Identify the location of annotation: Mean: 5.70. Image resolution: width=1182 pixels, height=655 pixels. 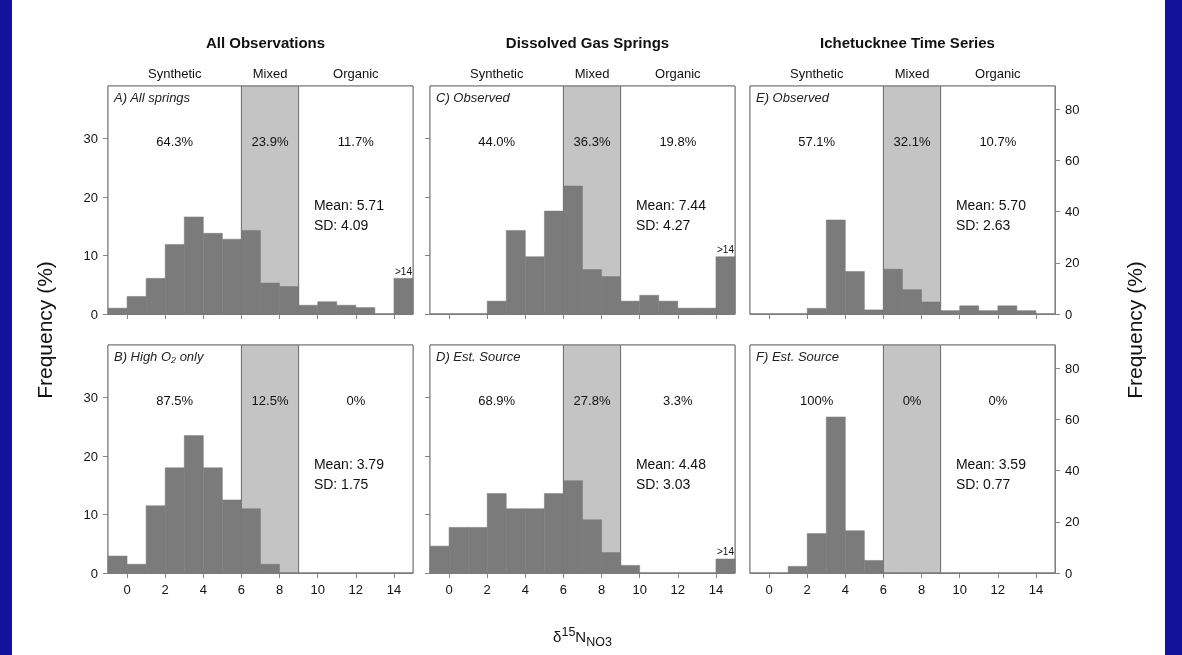
(991, 204).